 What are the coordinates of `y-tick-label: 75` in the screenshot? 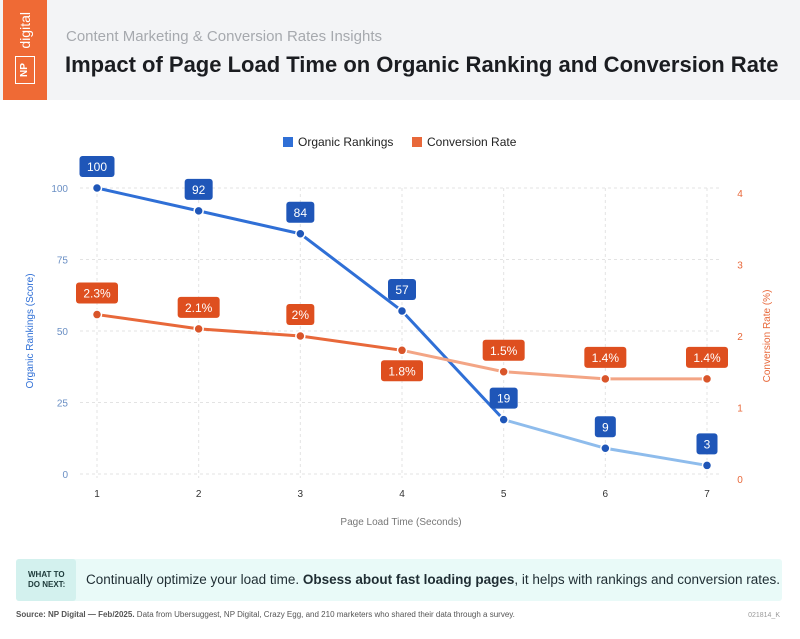 It's located at (63, 261).